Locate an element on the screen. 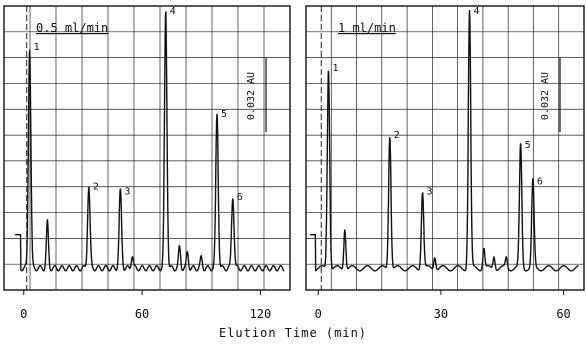 The width and height of the screenshot is (586, 347). x-tick-label: 120 is located at coordinates (261, 314).